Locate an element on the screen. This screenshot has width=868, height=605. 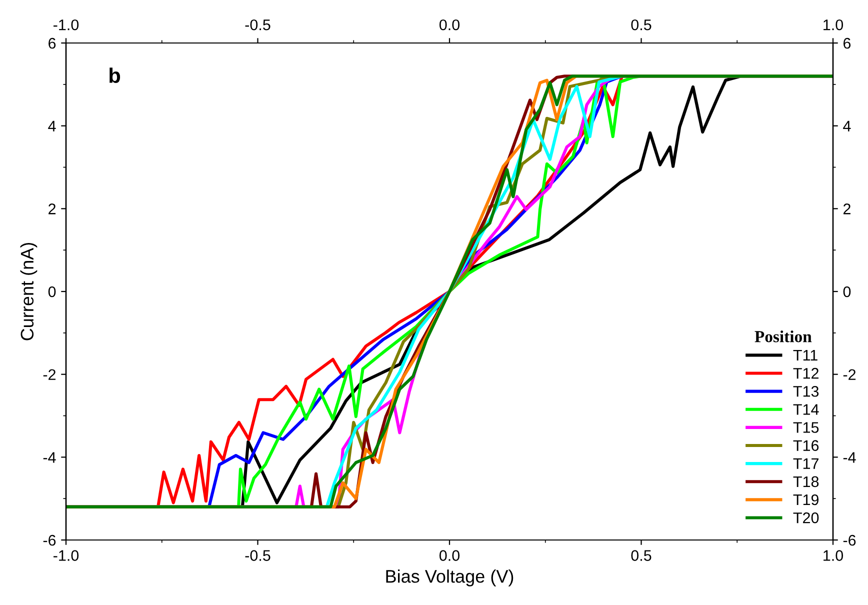
x-tick-label: -0.5 is located at coordinates (257, 555).